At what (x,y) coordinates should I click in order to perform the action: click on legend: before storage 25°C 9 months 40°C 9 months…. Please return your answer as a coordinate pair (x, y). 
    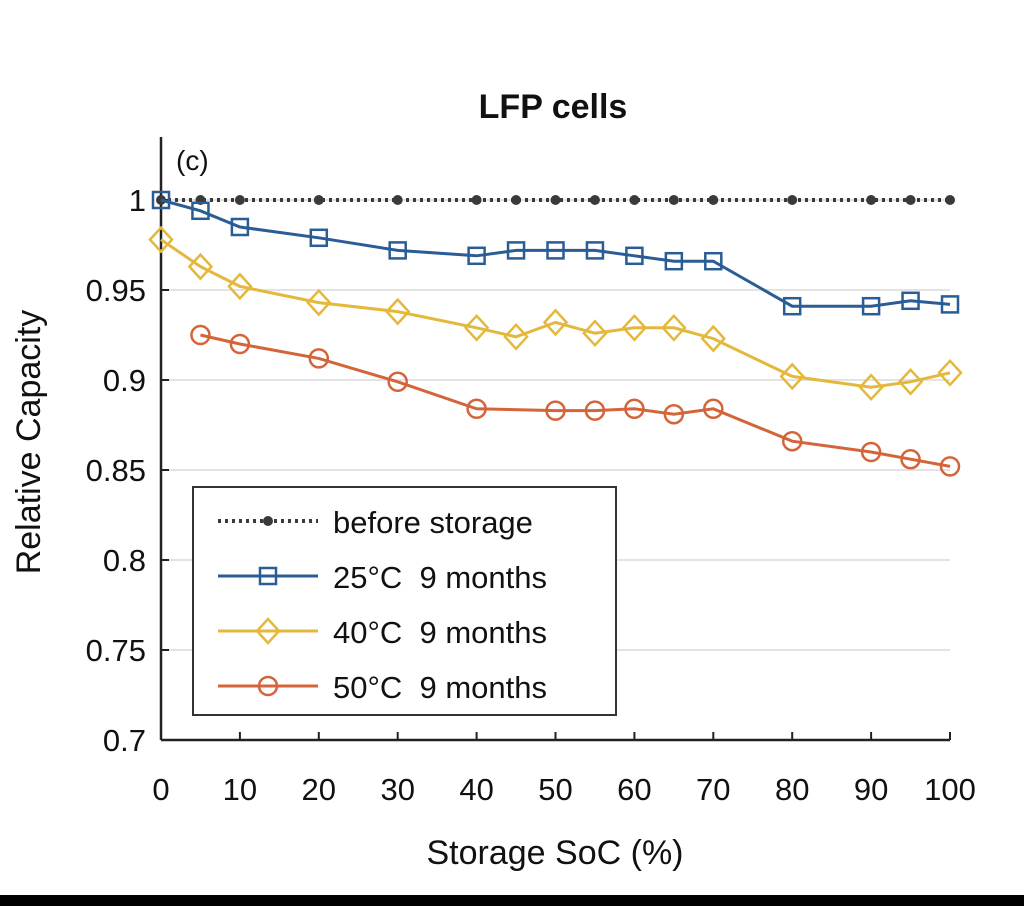
    Looking at the image, I should click on (404, 601).